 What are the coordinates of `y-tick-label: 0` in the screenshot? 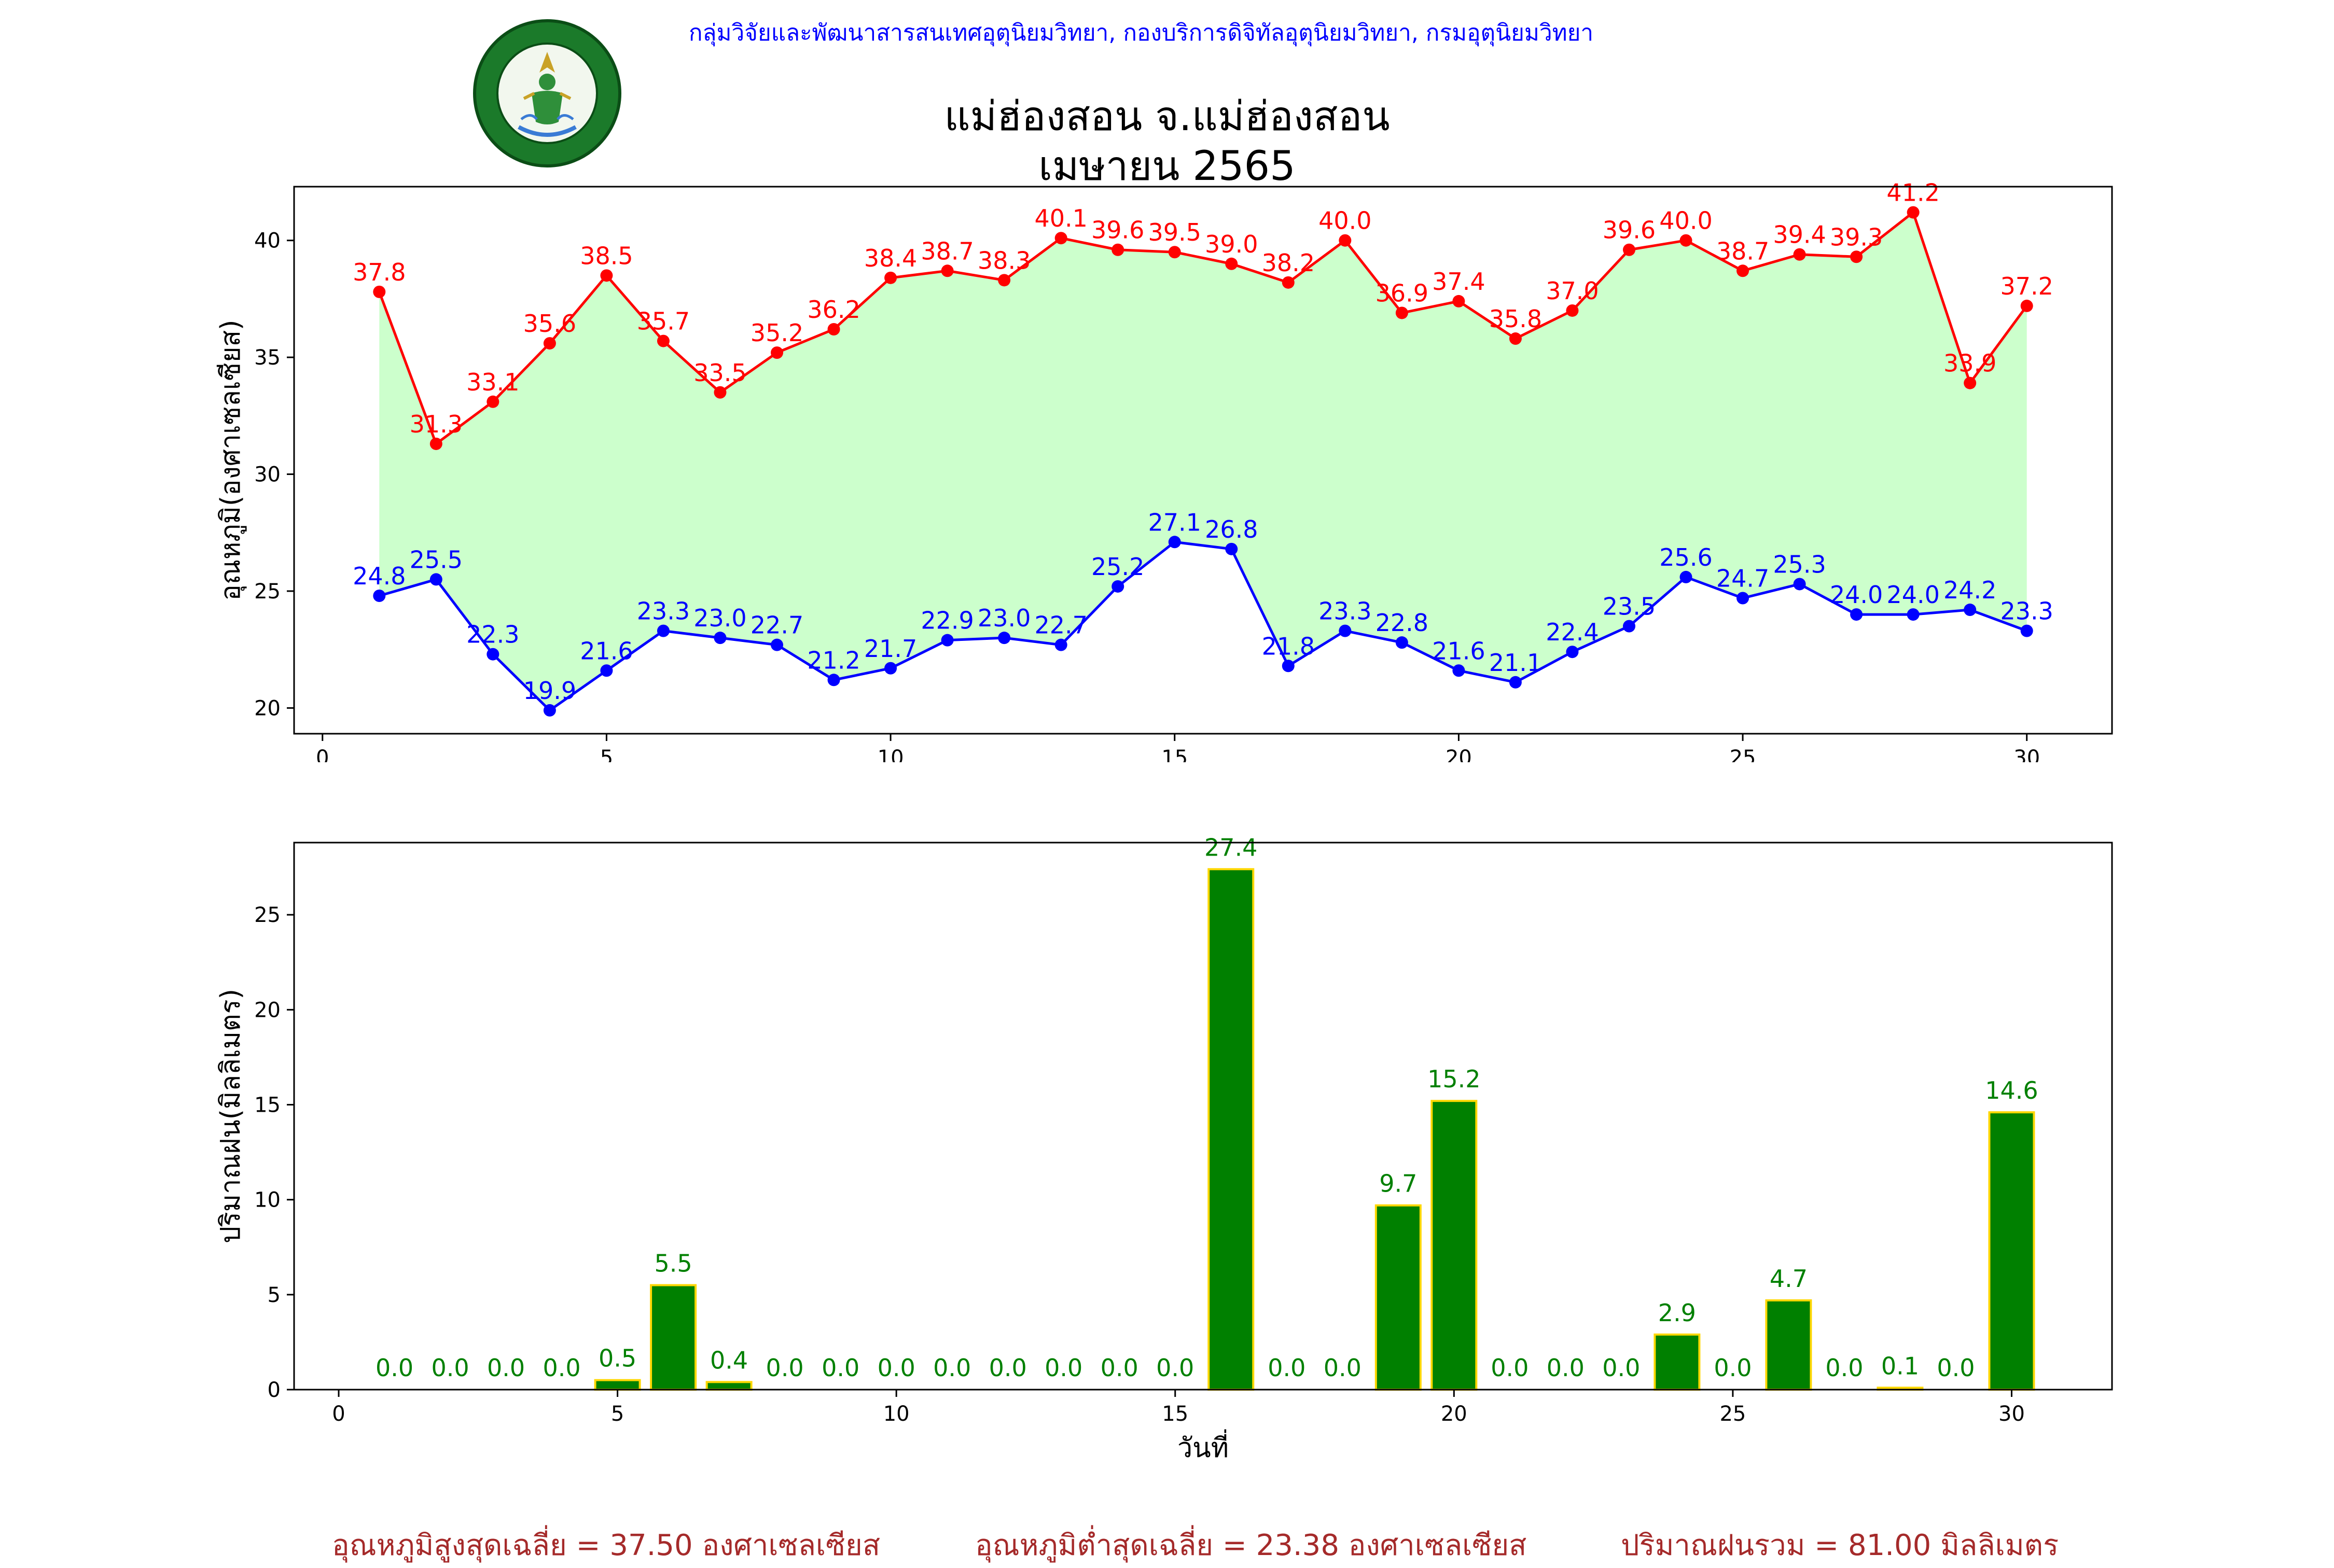 It's located at (274, 1390).